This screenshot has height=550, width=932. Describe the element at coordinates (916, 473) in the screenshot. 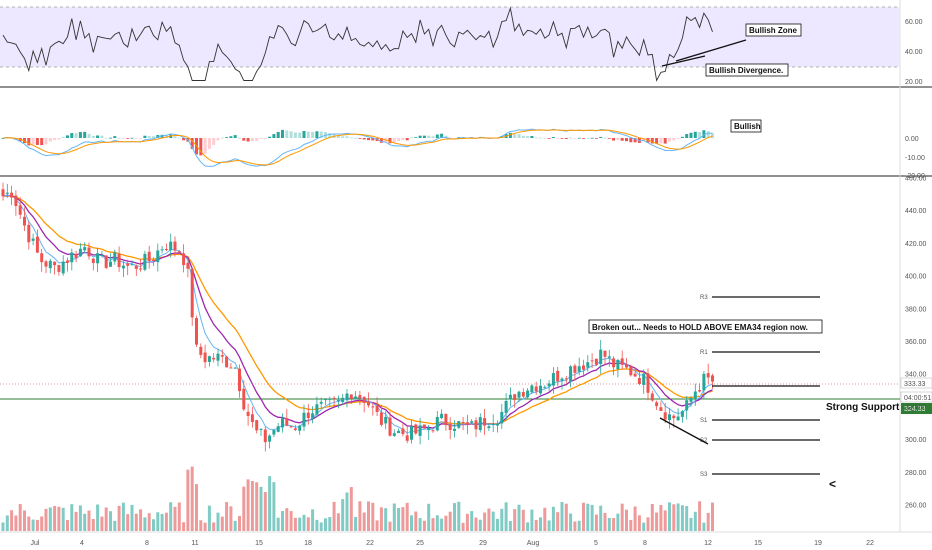

I see `price-tick-label: 280.00` at that location.